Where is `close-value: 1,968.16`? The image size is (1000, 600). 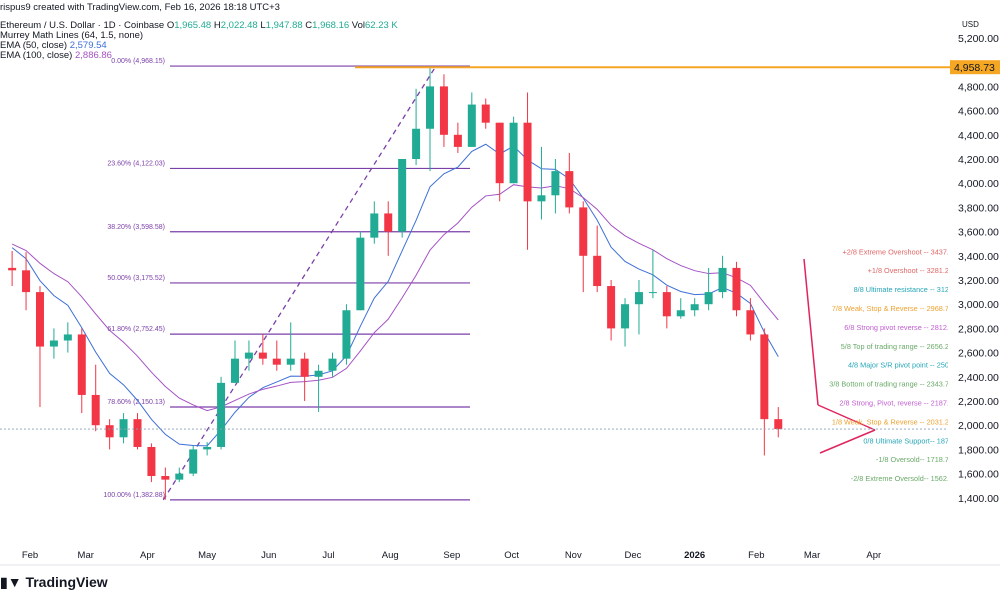 close-value: 1,968.16 is located at coordinates (331, 25).